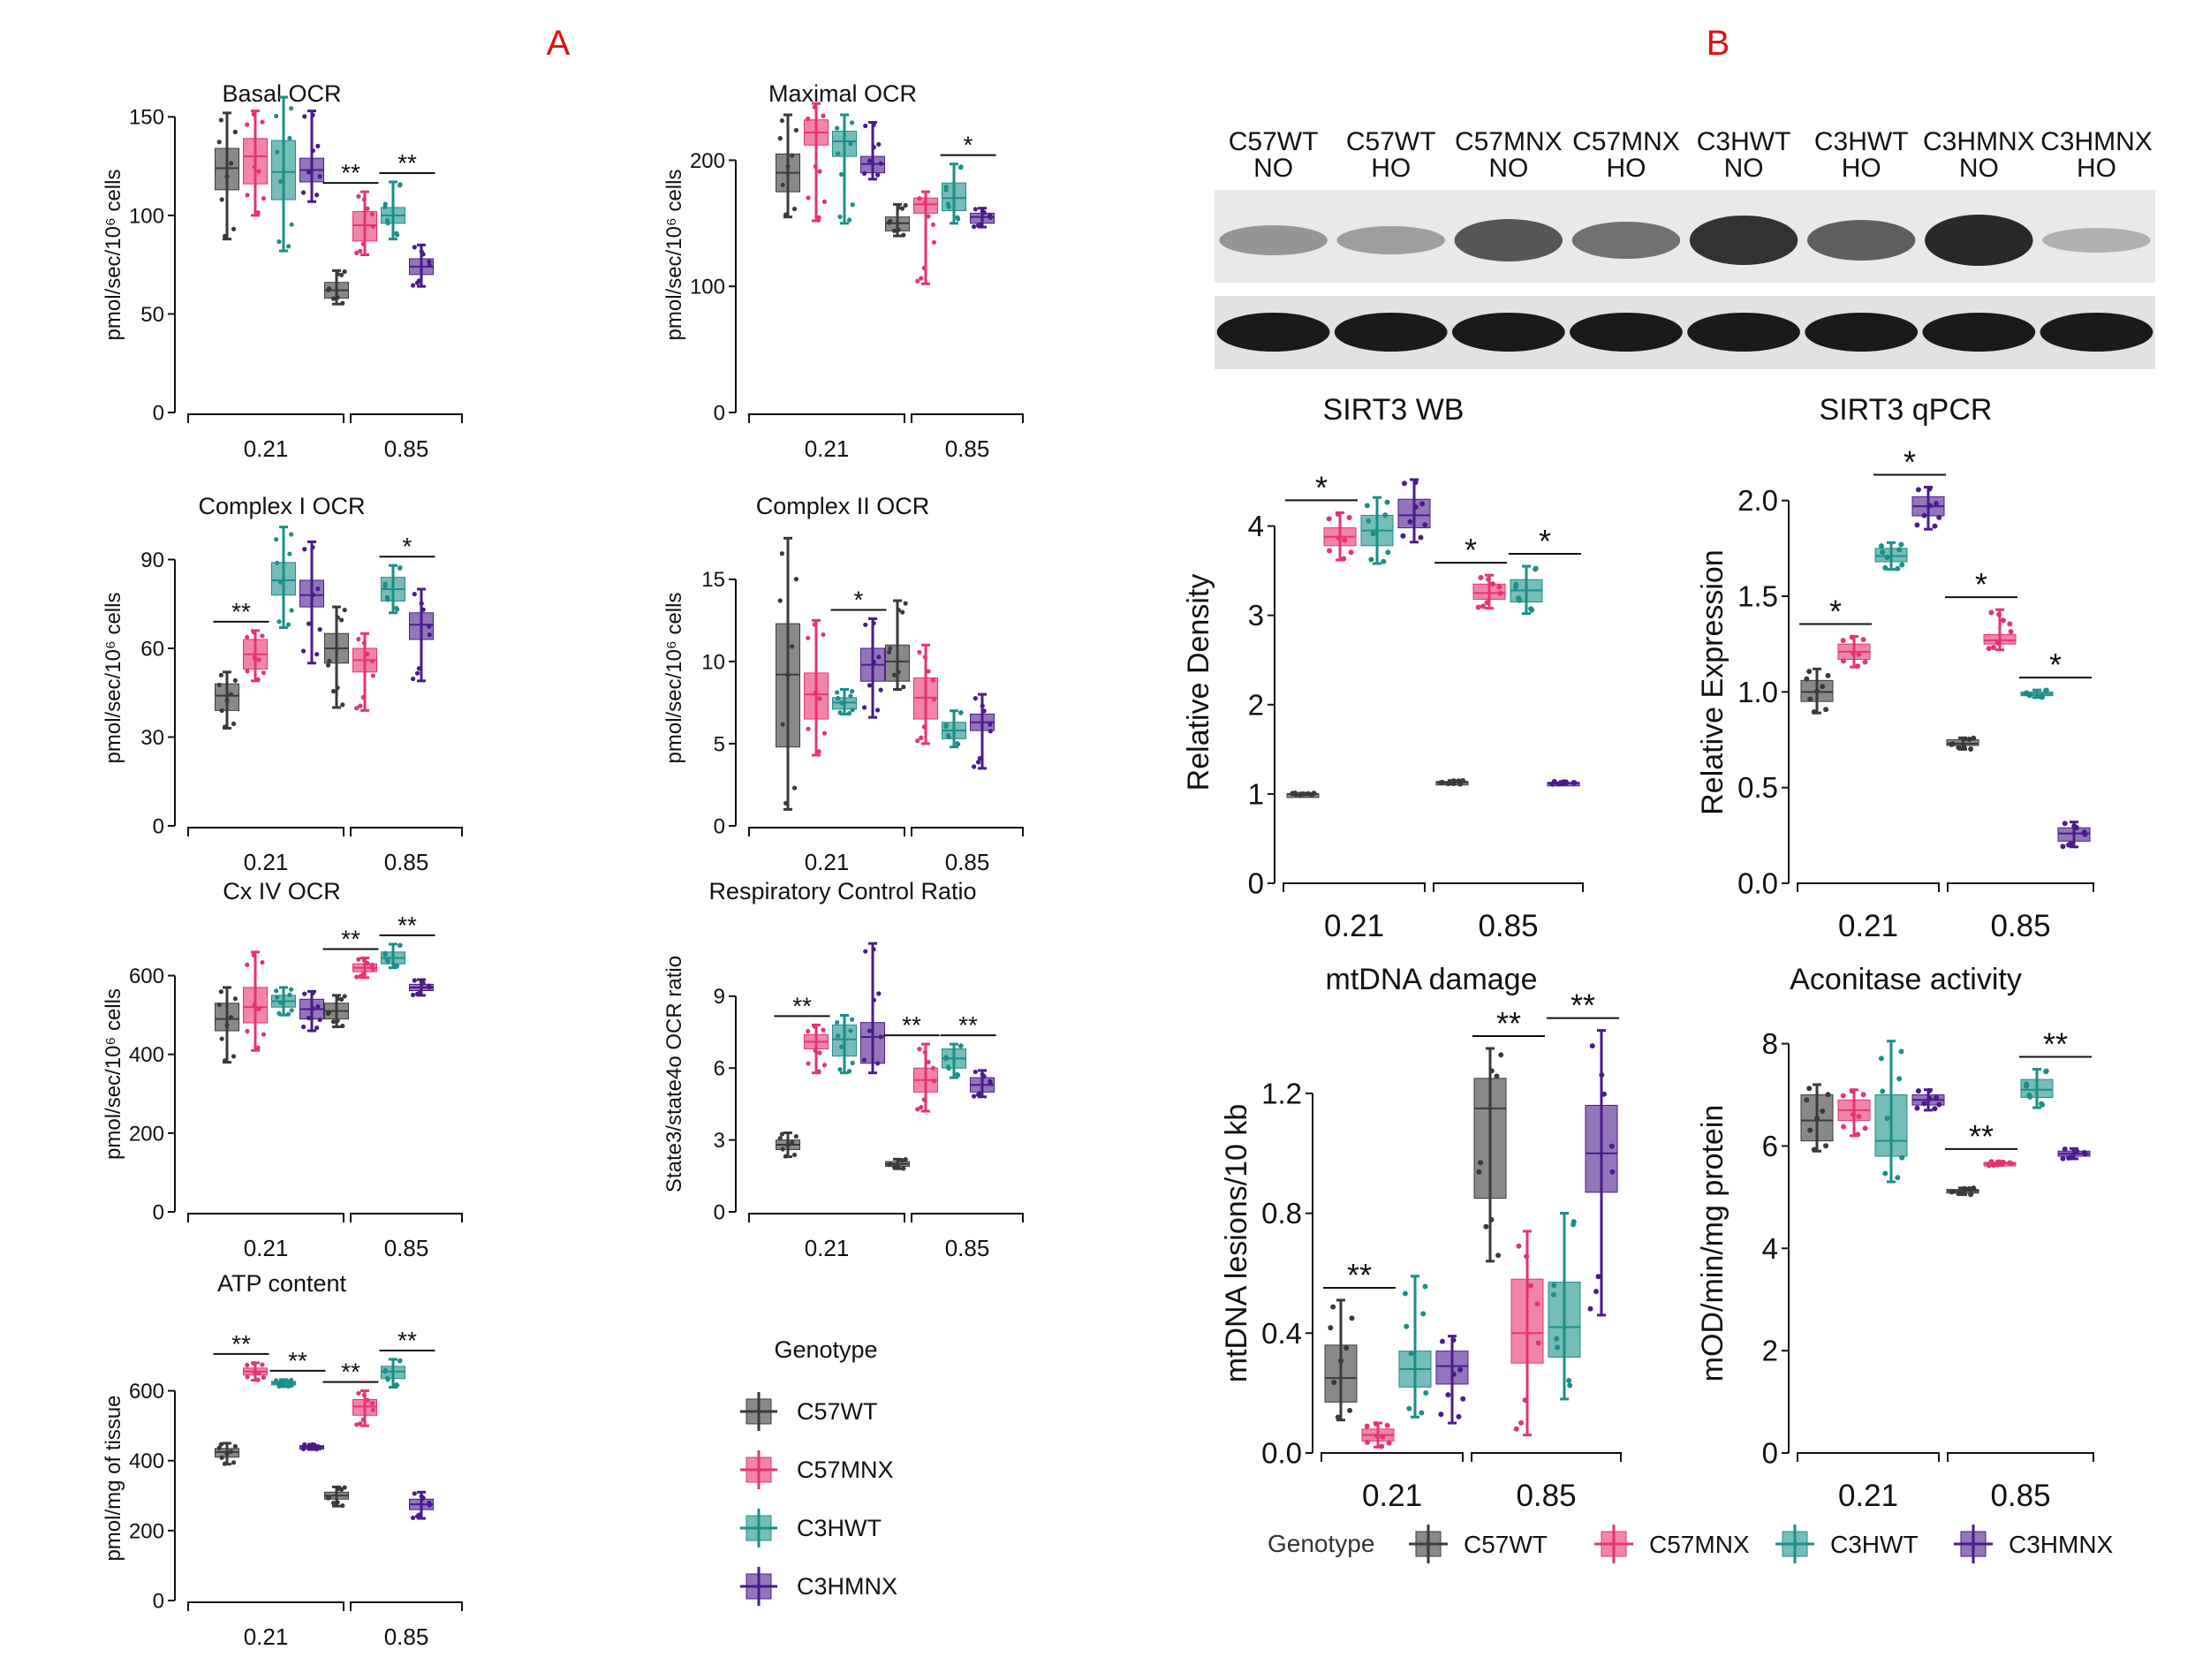 The height and width of the screenshot is (1680, 2195). What do you see at coordinates (282, 891) in the screenshot?
I see `chart-title: Cx IV OCR` at bounding box center [282, 891].